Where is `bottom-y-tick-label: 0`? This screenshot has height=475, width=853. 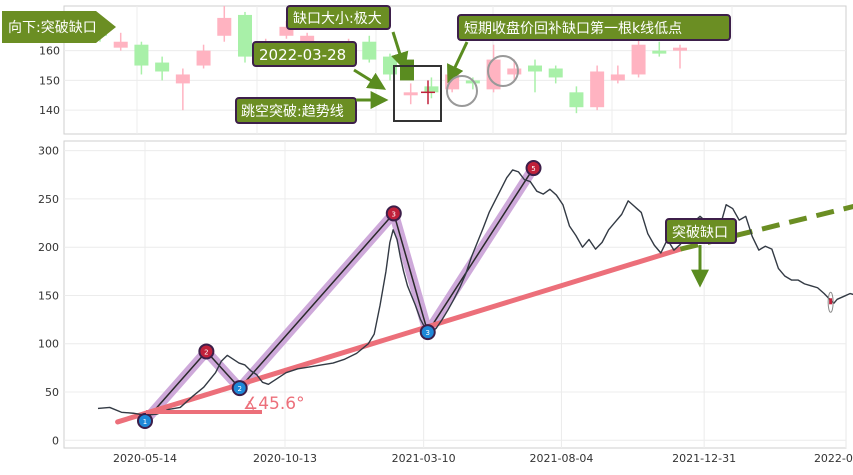
bottom-y-tick-label: 0 is located at coordinates (55, 440).